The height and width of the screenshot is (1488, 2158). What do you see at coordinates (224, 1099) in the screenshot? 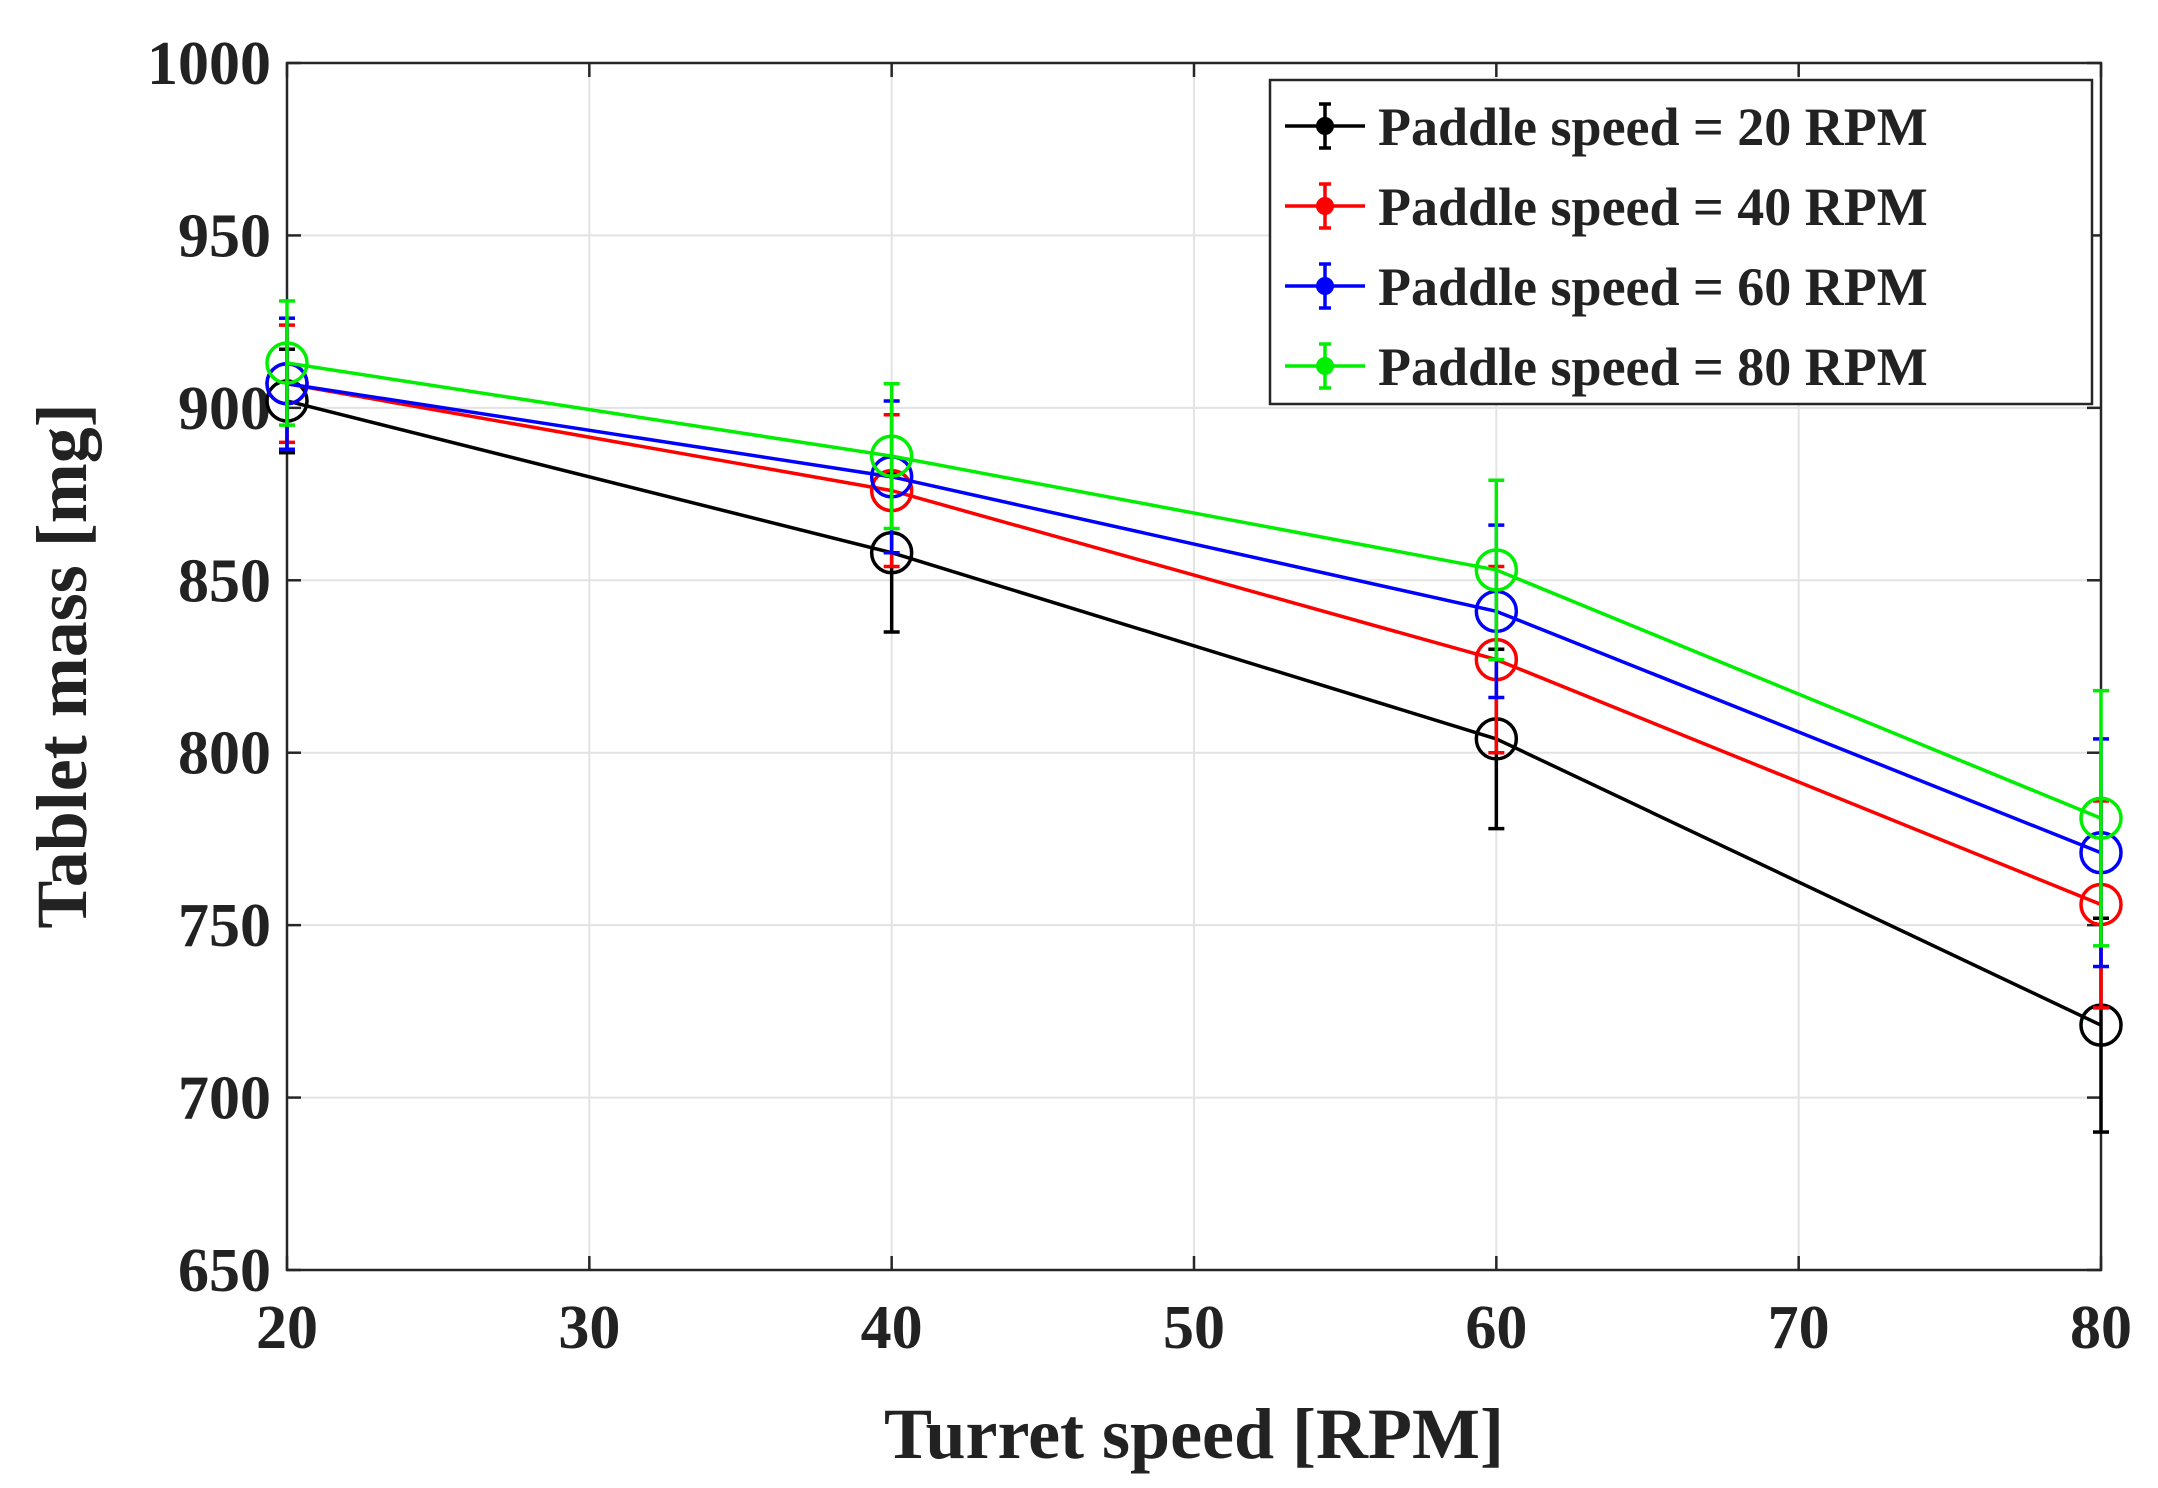
I see `y-tick-label-700: 700` at bounding box center [224, 1099].